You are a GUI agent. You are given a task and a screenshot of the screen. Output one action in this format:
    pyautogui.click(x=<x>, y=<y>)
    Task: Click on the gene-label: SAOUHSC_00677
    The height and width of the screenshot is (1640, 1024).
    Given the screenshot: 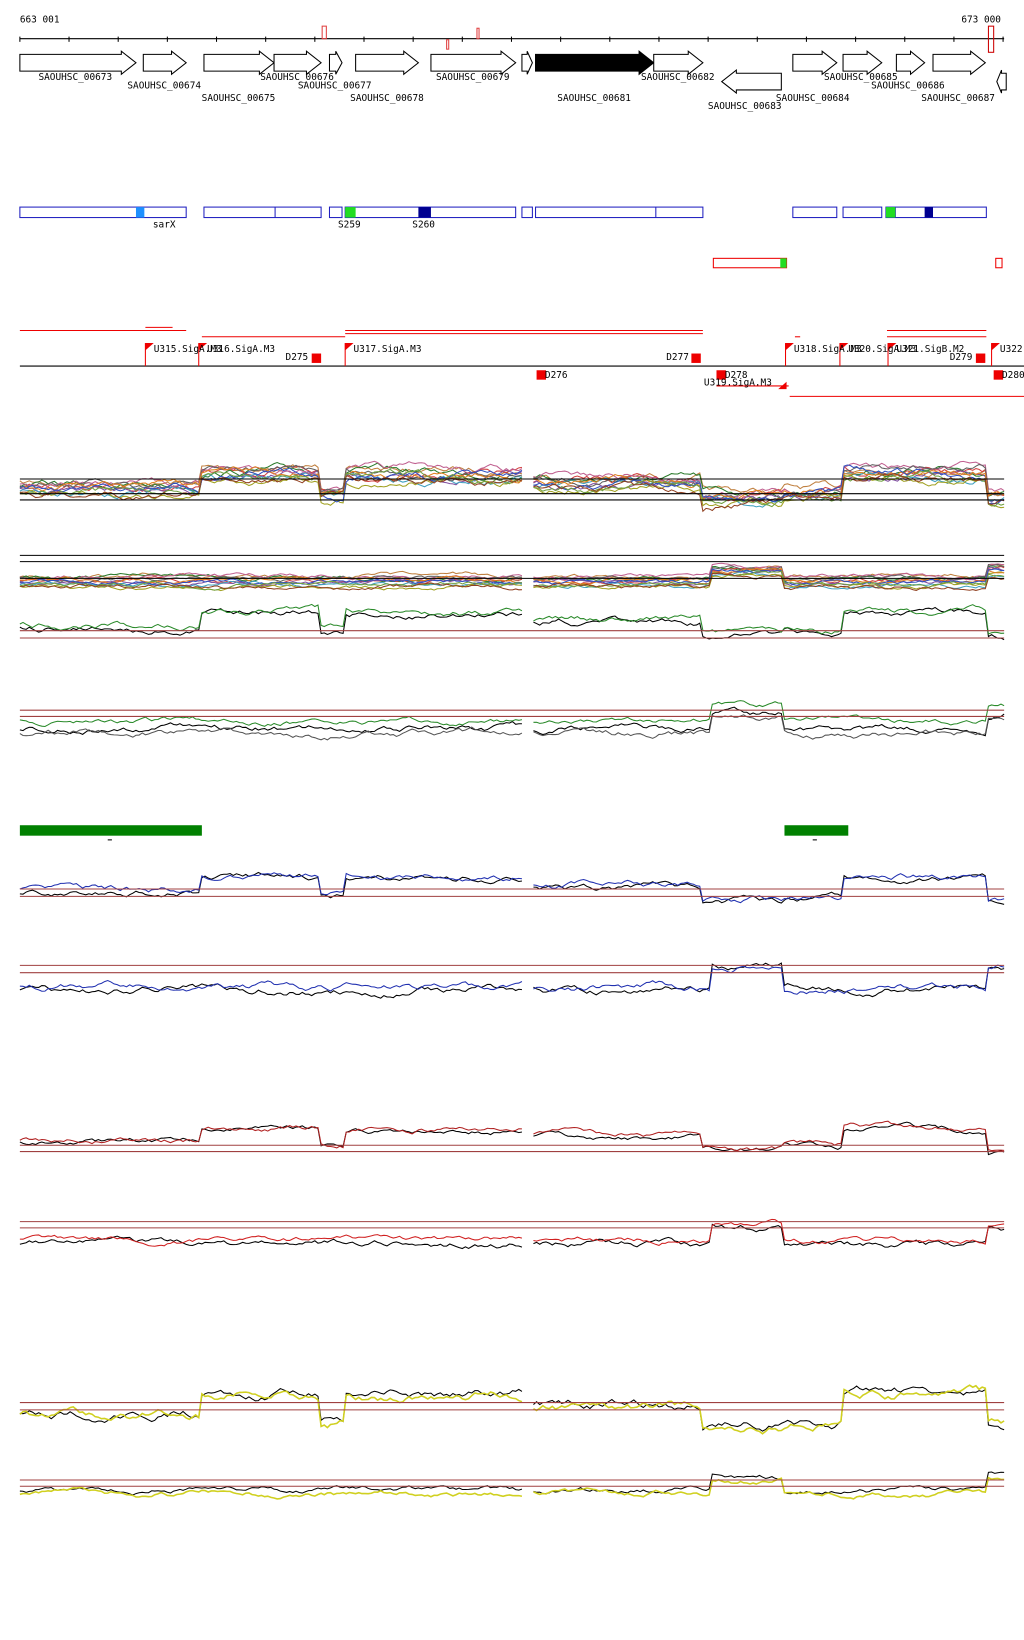 What is the action you would take?
    pyautogui.click(x=335, y=85)
    